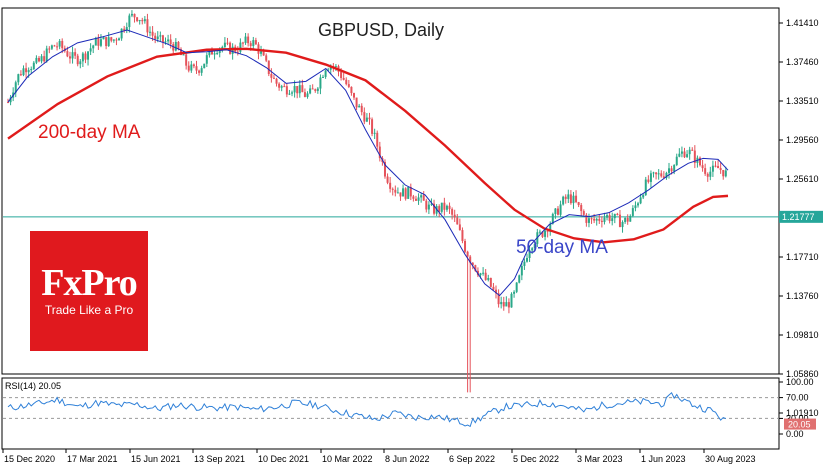  Describe the element at coordinates (472, 459) in the screenshot. I see `time-tick-label: 6 Sep 2022` at that location.